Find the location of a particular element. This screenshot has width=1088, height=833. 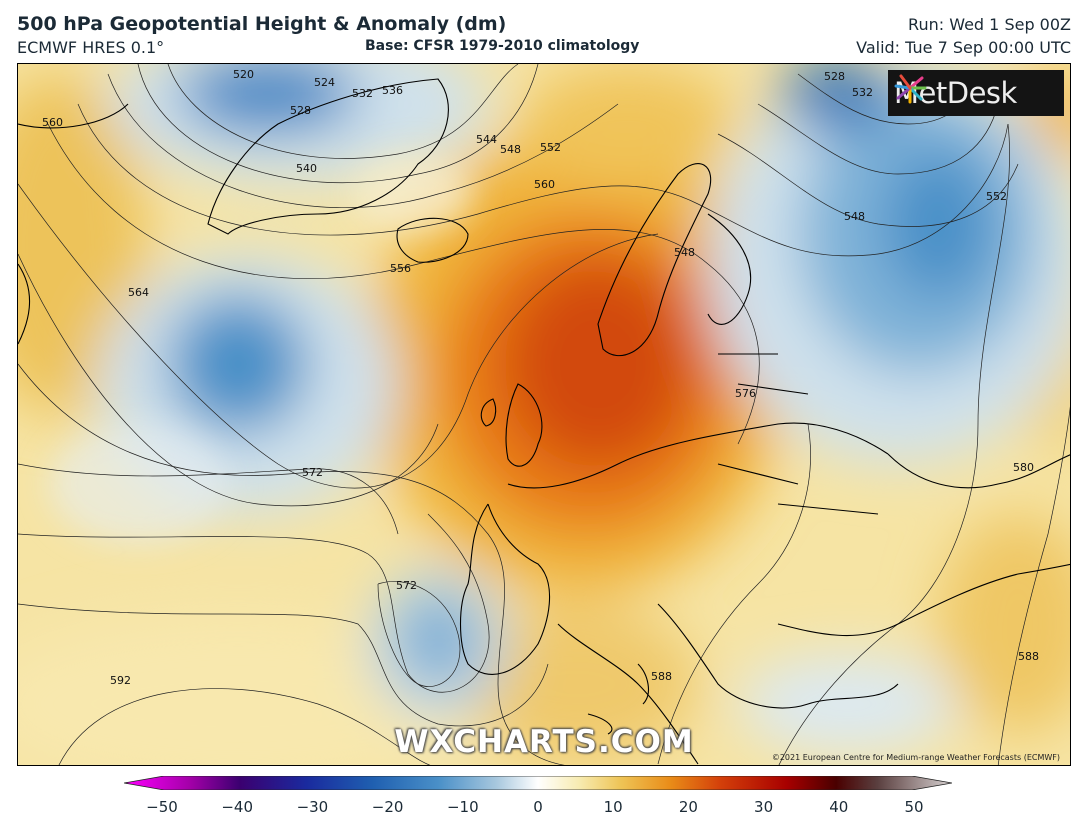

contour-label-528: 528 is located at coordinates (300, 110).